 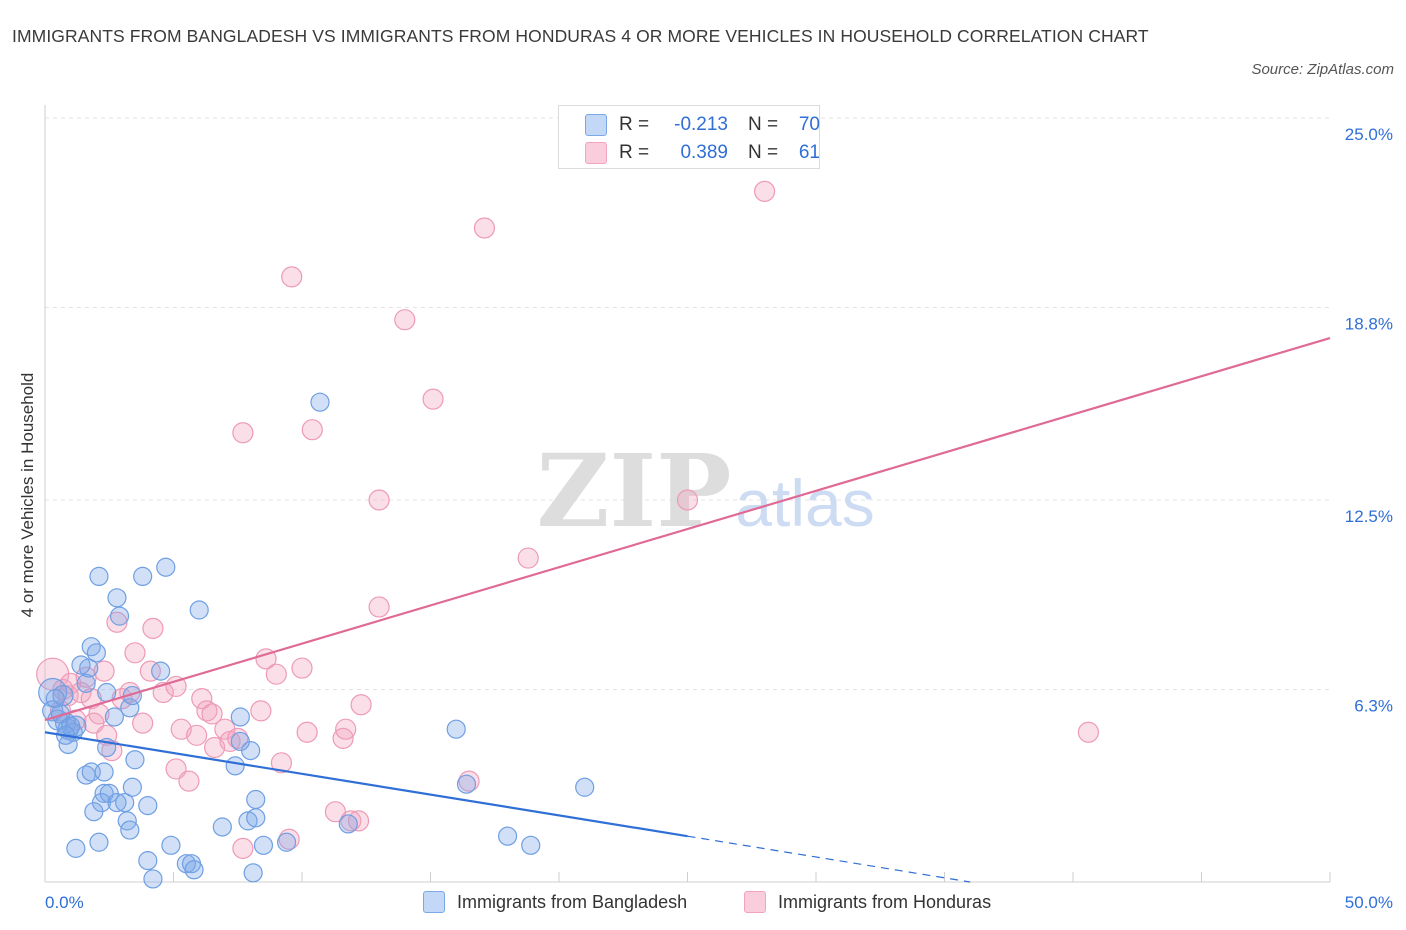 What do you see at coordinates (1369, 902) in the screenshot?
I see `x-tick-label-max: 50.0%` at bounding box center [1369, 902].